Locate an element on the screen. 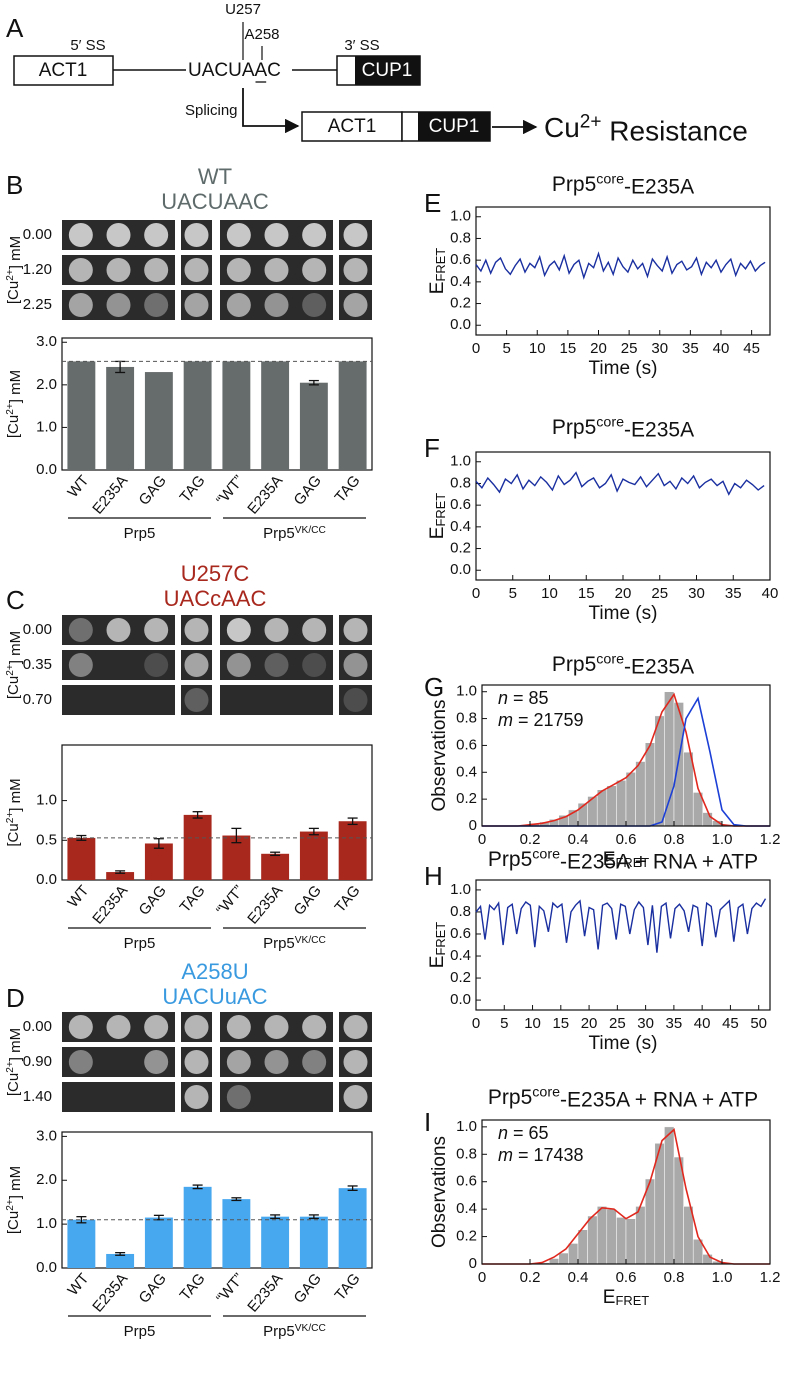 The width and height of the screenshot is (790, 1386). annotation-variable: m is located at coordinates (505, 720).